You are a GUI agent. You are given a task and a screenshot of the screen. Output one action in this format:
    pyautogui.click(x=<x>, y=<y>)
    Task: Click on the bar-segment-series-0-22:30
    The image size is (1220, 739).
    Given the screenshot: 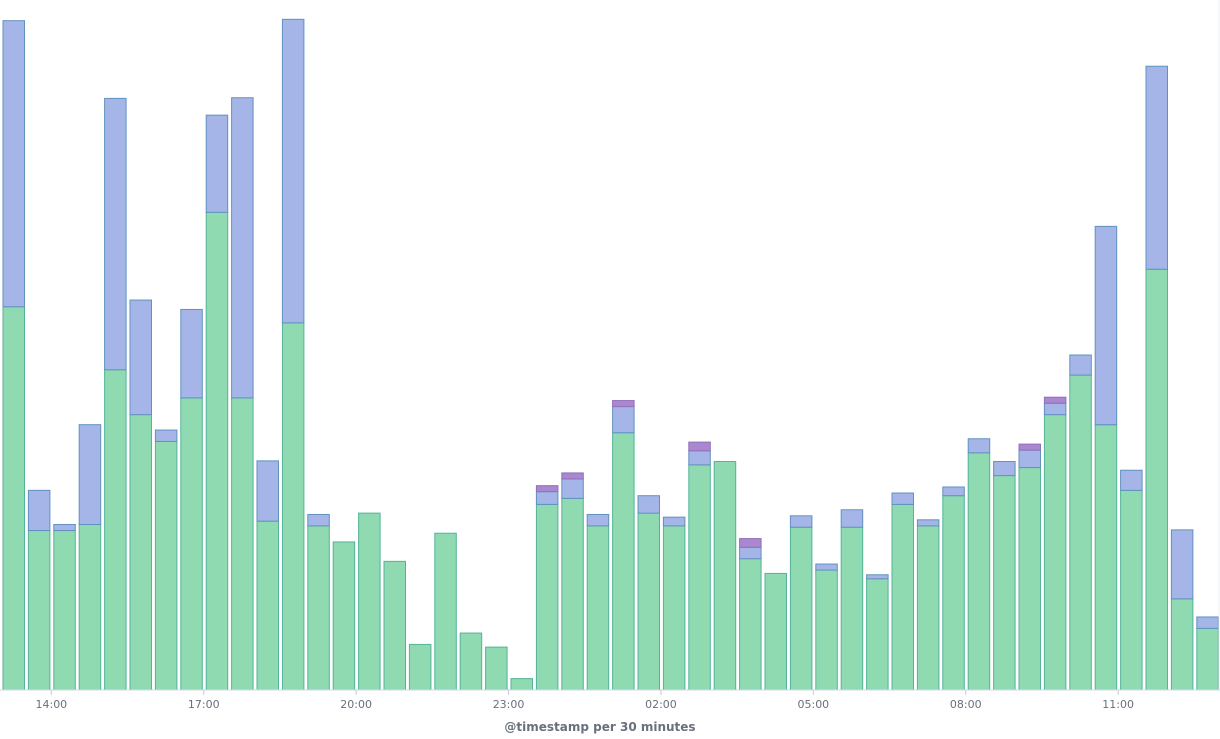 What is the action you would take?
    pyautogui.click(x=471, y=661)
    